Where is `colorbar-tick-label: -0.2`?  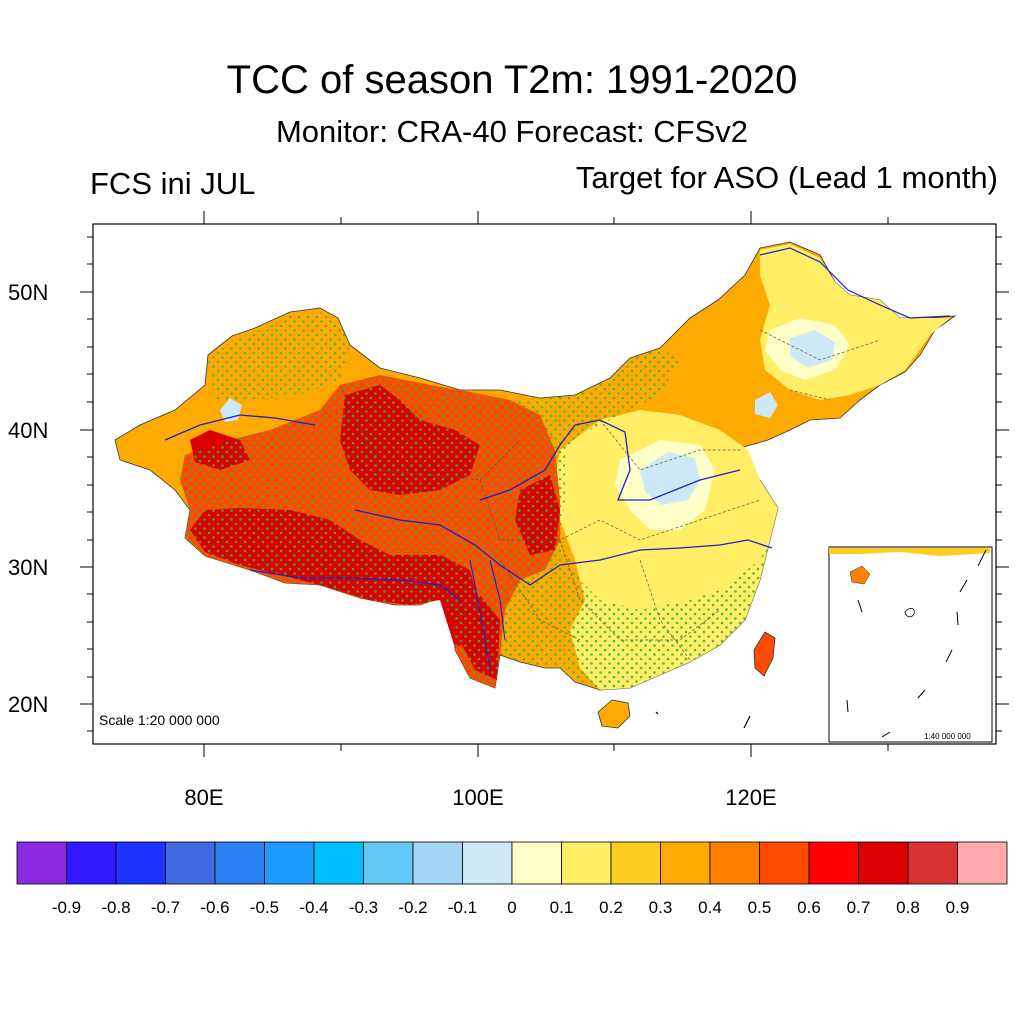 colorbar-tick-label: -0.2 is located at coordinates (412, 907).